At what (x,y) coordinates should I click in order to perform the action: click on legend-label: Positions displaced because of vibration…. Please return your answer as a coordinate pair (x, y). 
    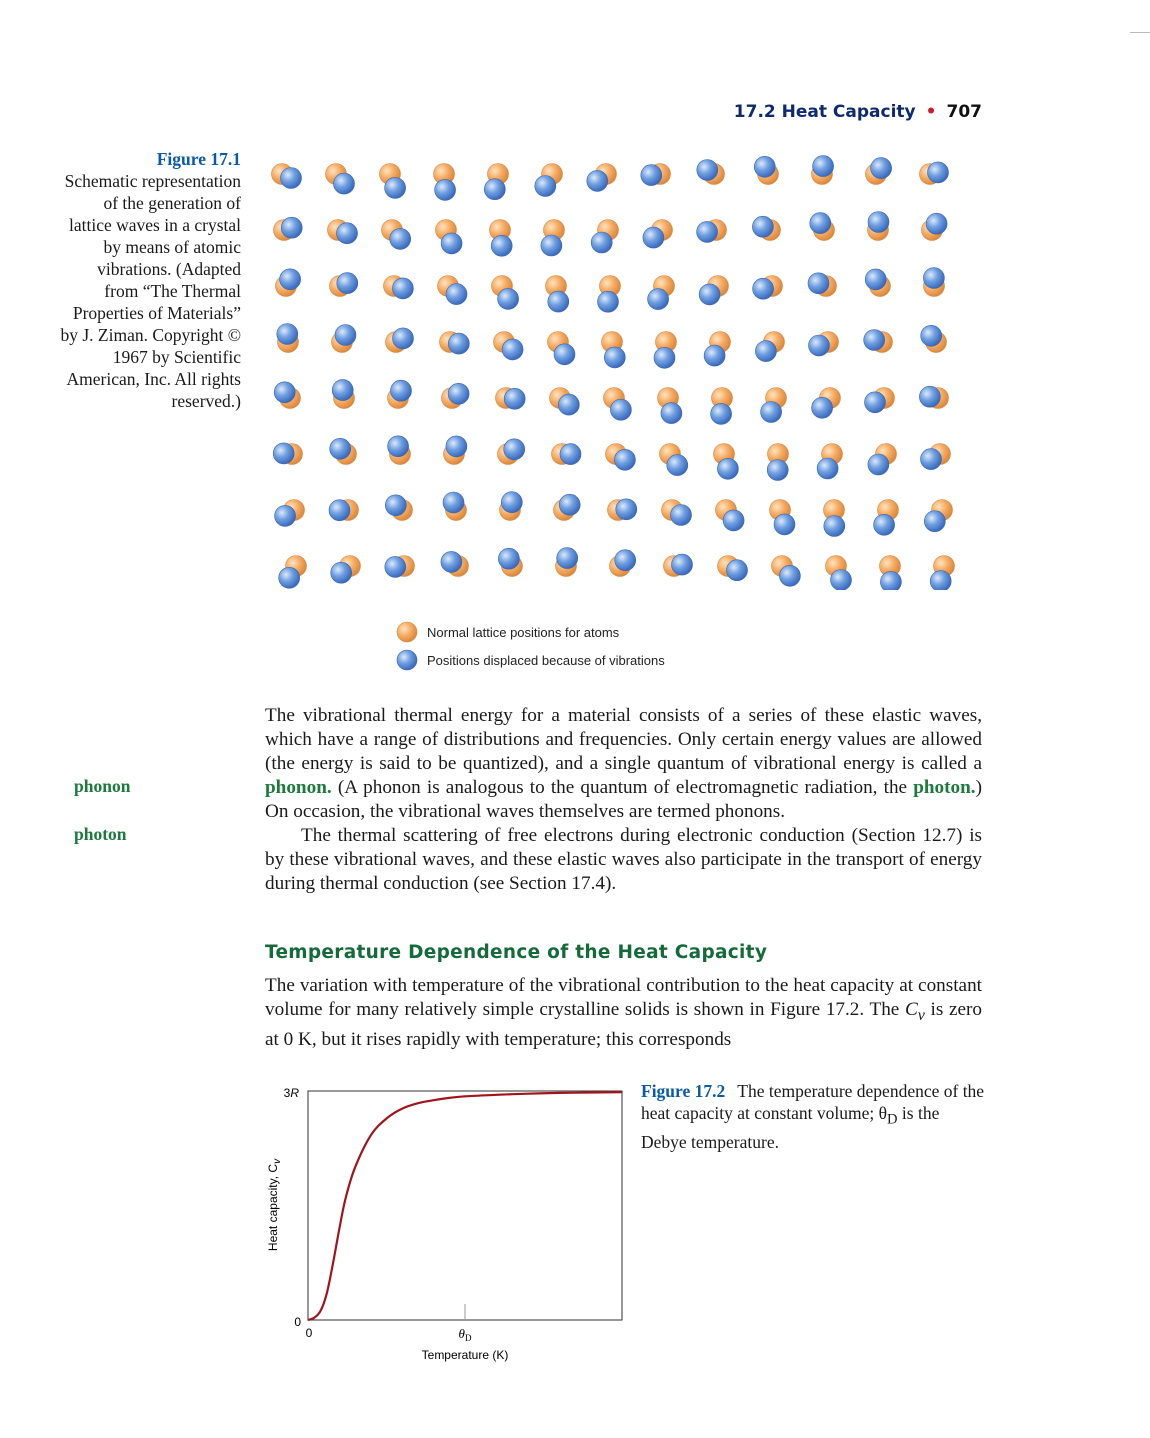
    Looking at the image, I should click on (546, 660).